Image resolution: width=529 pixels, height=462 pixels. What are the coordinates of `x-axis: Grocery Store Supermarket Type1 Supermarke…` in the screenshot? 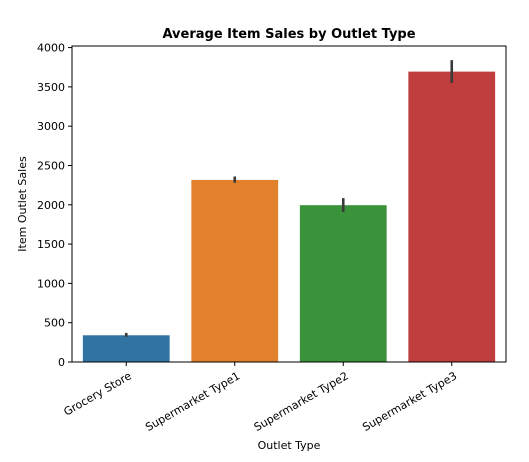 It's located at (260, 398).